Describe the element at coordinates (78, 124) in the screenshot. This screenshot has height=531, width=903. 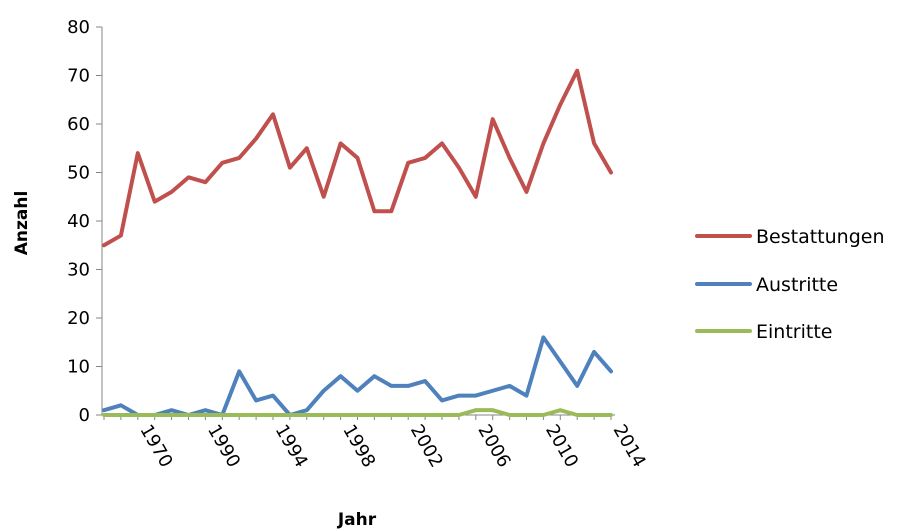
I see `y-tick-label: 60` at that location.